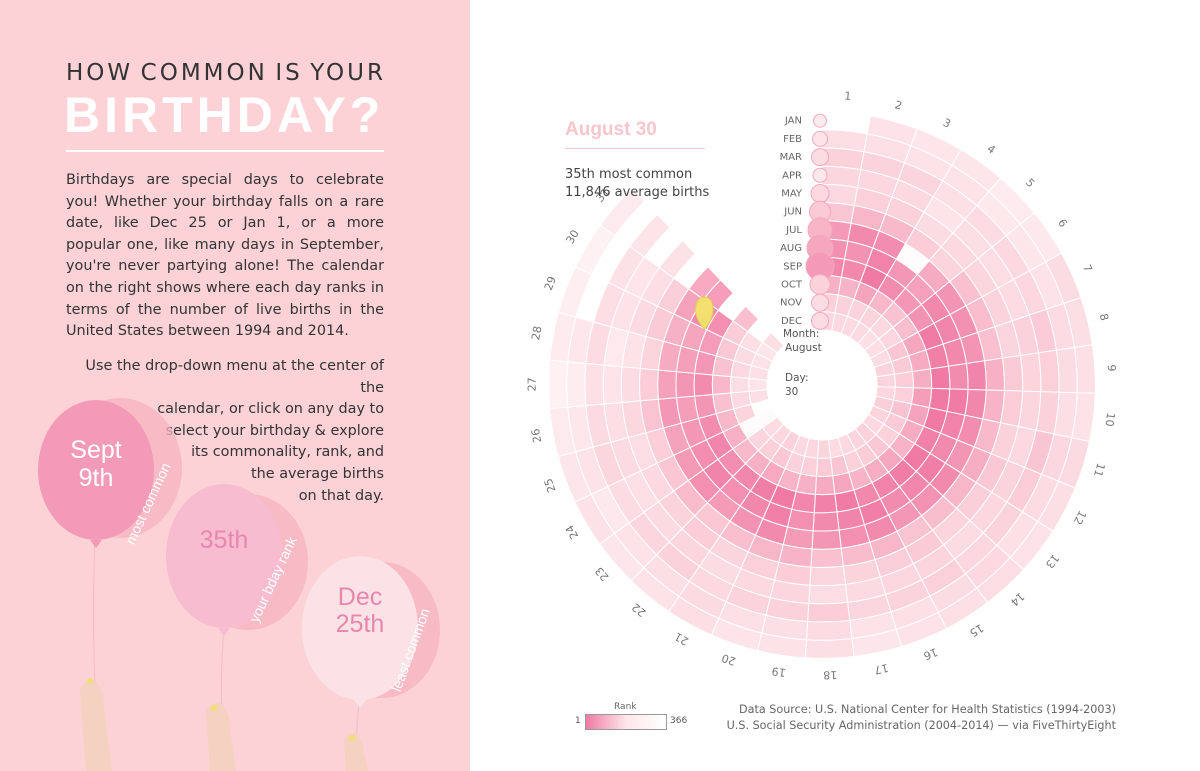 This screenshot has width=1200, height=771. What do you see at coordinates (1052, 561) in the screenshot?
I see `day-label-13: 13` at bounding box center [1052, 561].